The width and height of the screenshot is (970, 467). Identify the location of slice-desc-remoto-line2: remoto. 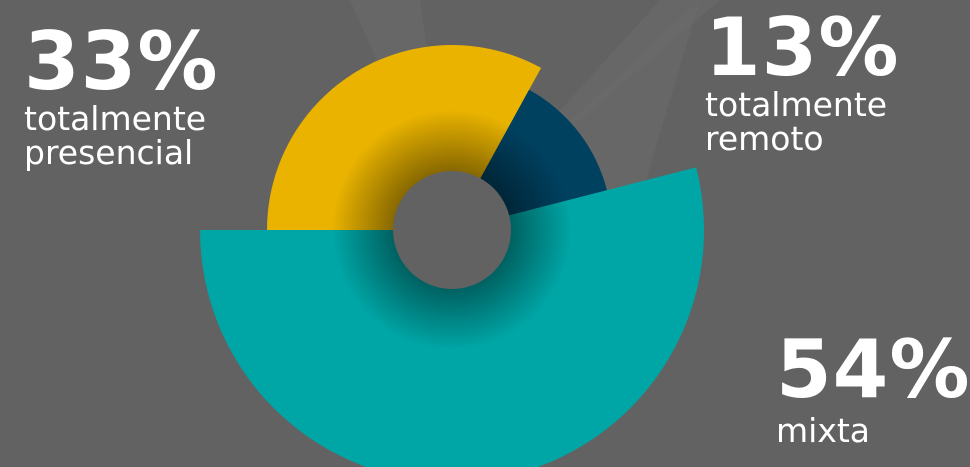
(764, 138).